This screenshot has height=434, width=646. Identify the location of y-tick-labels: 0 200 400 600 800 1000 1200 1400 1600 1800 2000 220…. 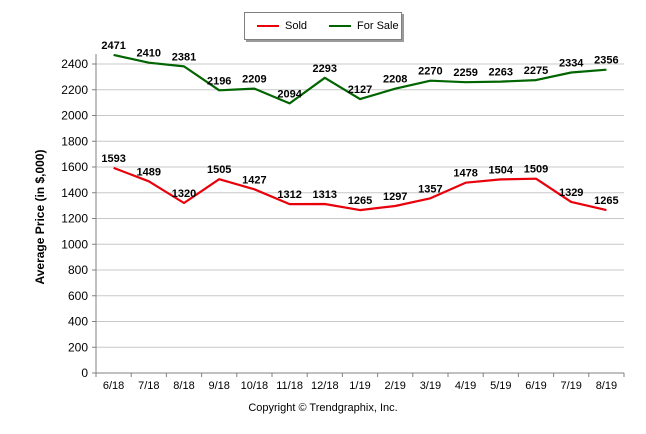
(74, 218).